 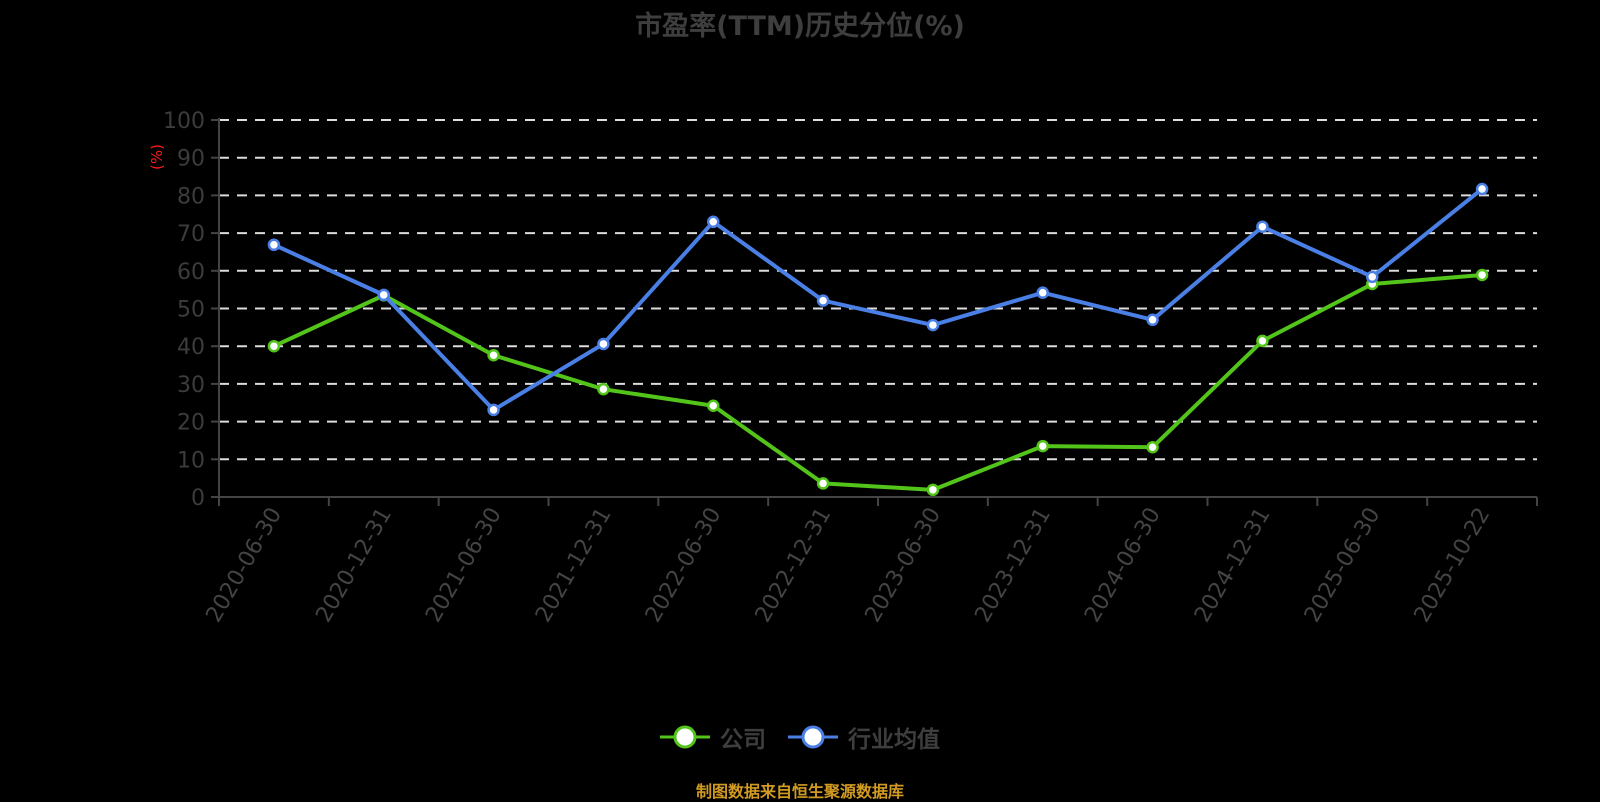 I want to click on y-tick-label: 20, so click(x=191, y=423).